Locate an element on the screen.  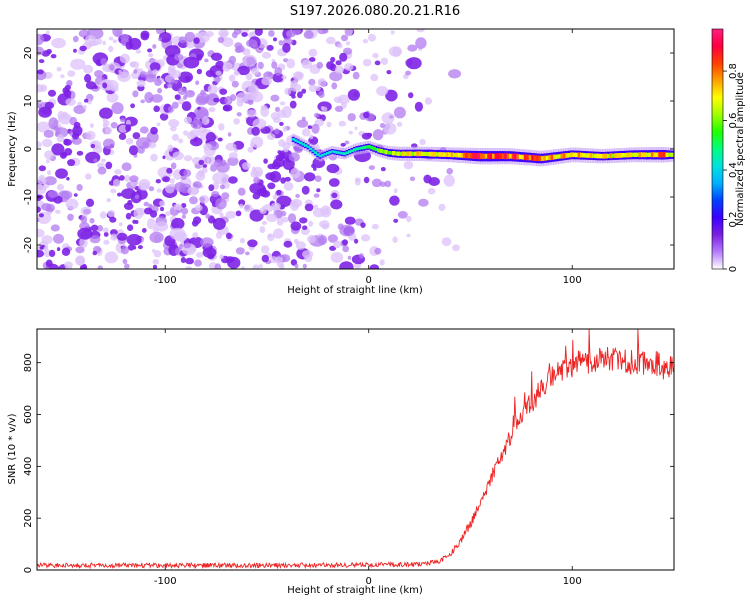
colorbar-tick-label: 0.4 is located at coordinates (733, 170).